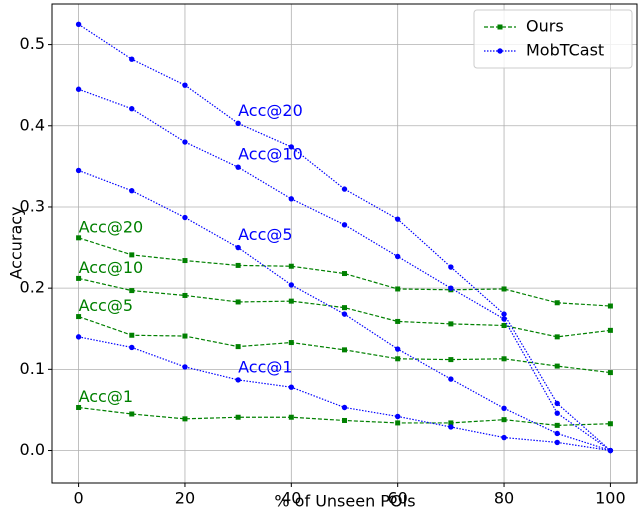  What do you see at coordinates (32, 43) in the screenshot?
I see `y-tick-label: 0.5` at bounding box center [32, 43].